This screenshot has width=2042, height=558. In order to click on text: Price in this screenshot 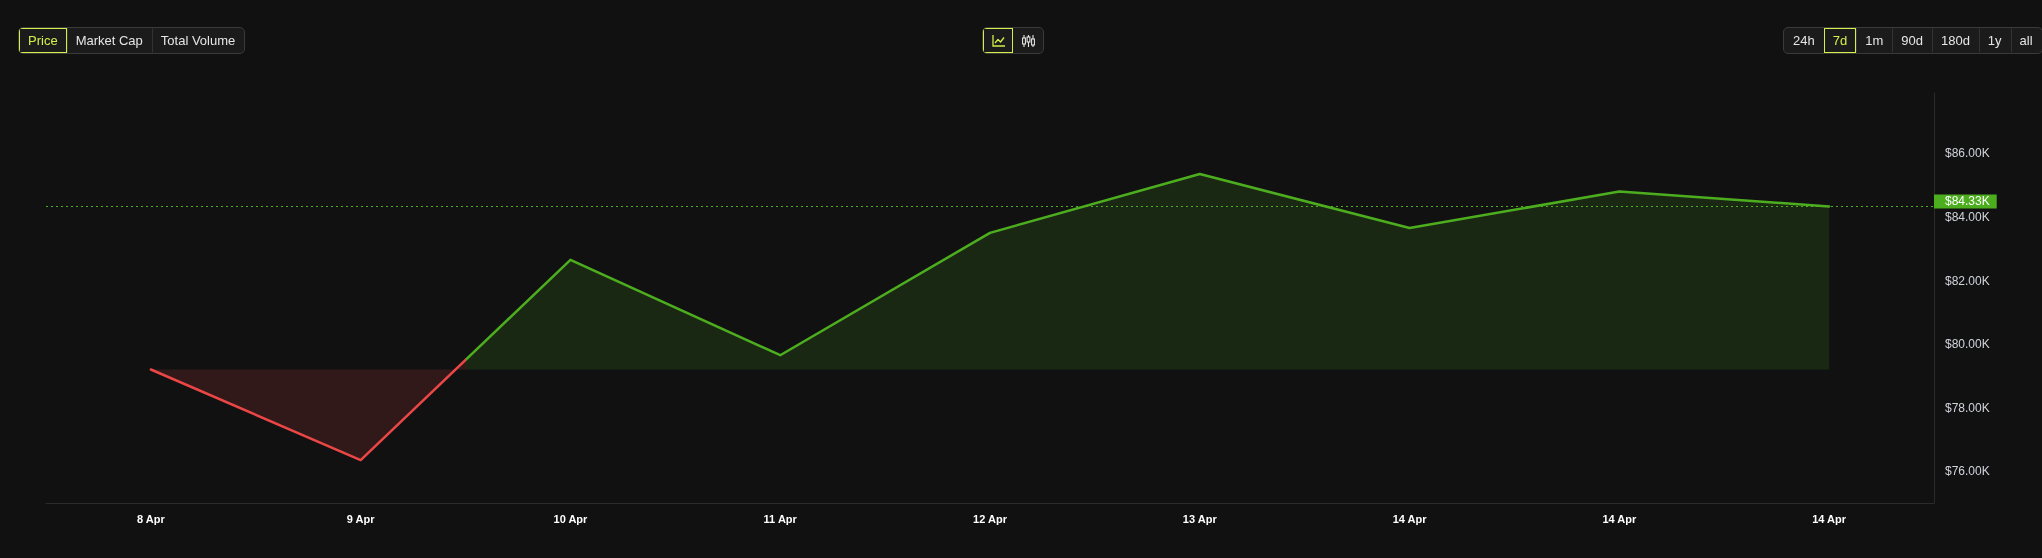, I will do `click(43, 40)`.